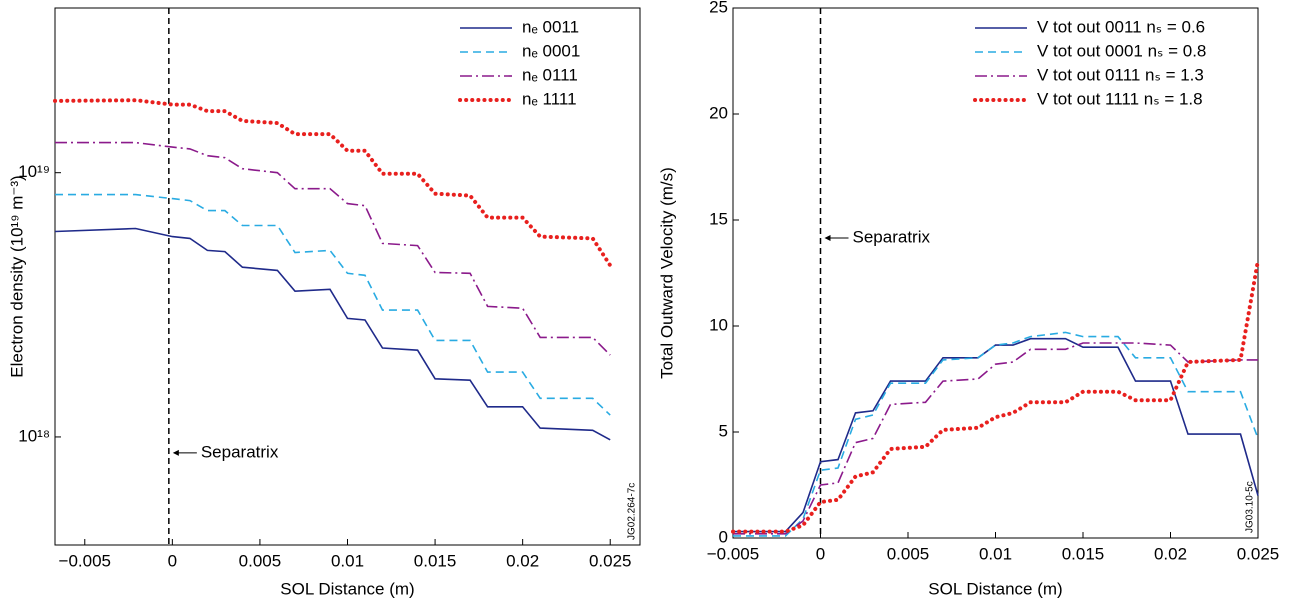 Image resolution: width=1306 pixels, height=608 pixels. I want to click on legend-label: nₑ 0001, so click(551, 50).